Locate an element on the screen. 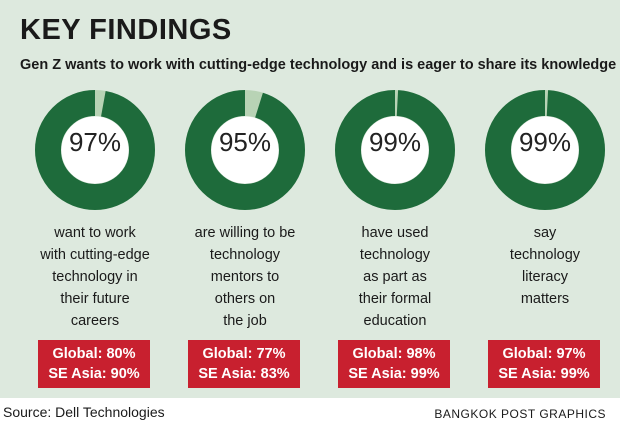  comparison-badge: Global: 97% SE Asia: 99% is located at coordinates (544, 364).